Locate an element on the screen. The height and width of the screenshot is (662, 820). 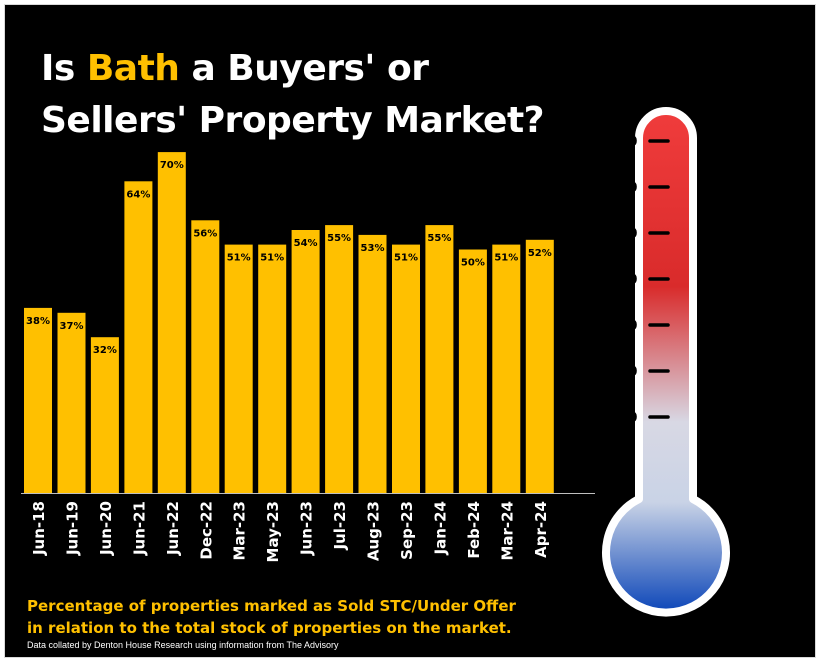
zone-label-3-line-1: Market is located at coordinates (738, 311).